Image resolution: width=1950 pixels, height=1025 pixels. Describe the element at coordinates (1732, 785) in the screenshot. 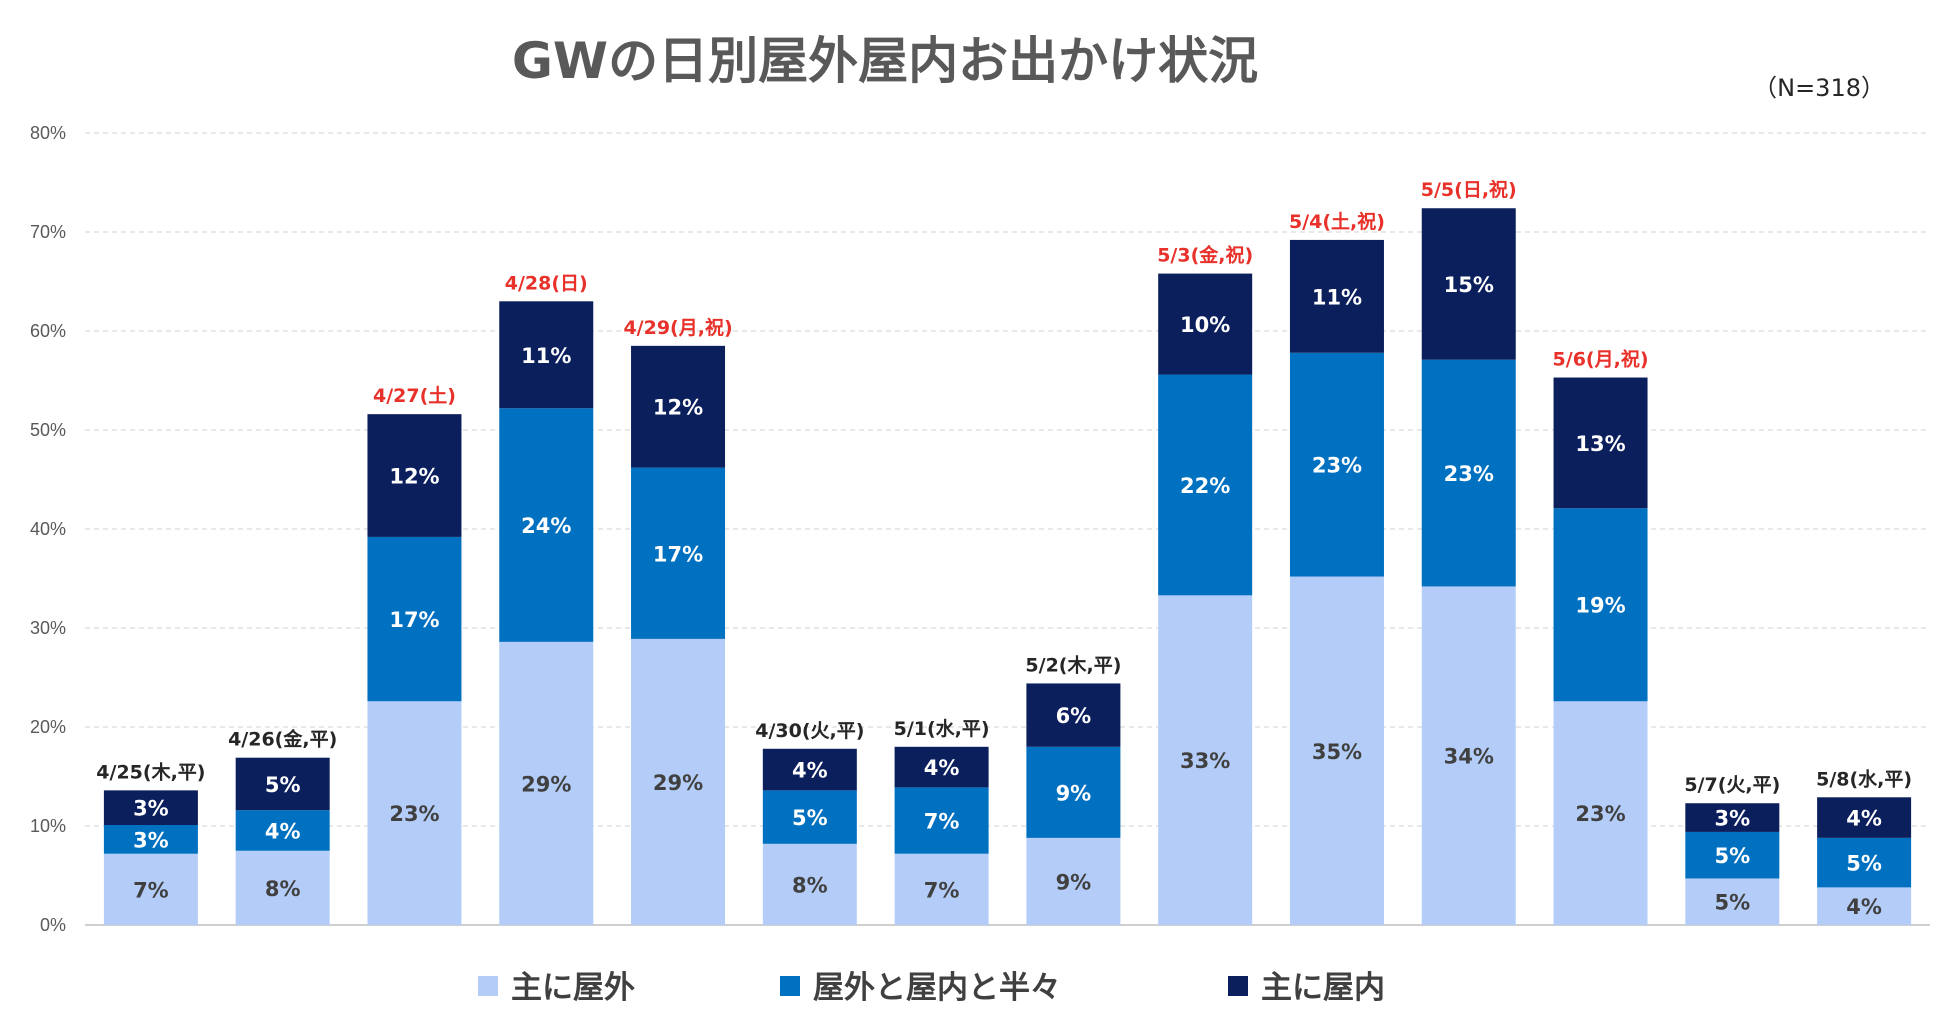

I see `category-label: 5/7(火,平)` at that location.